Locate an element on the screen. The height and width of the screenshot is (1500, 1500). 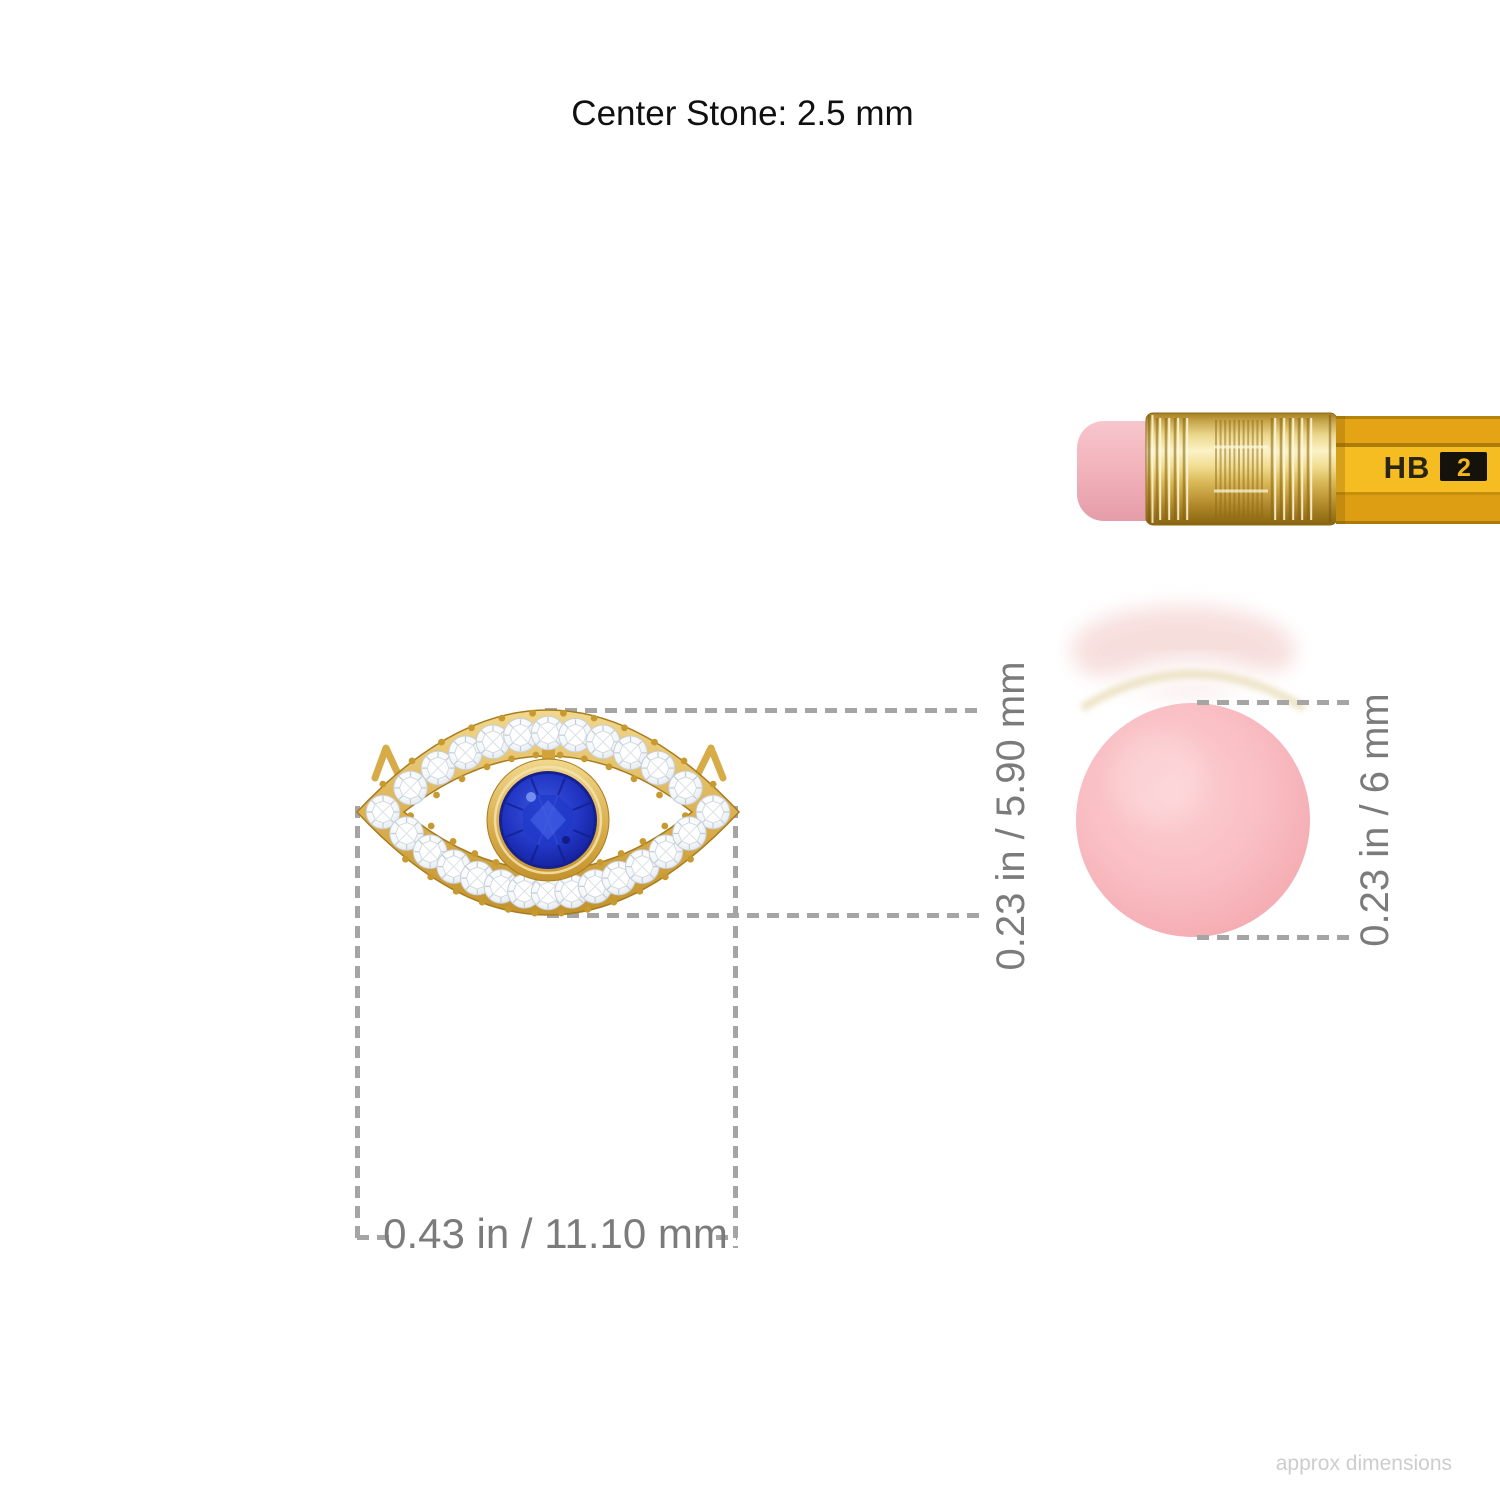
center-stone-size-label: Center Stone: 2.5 mm is located at coordinates (742, 113).